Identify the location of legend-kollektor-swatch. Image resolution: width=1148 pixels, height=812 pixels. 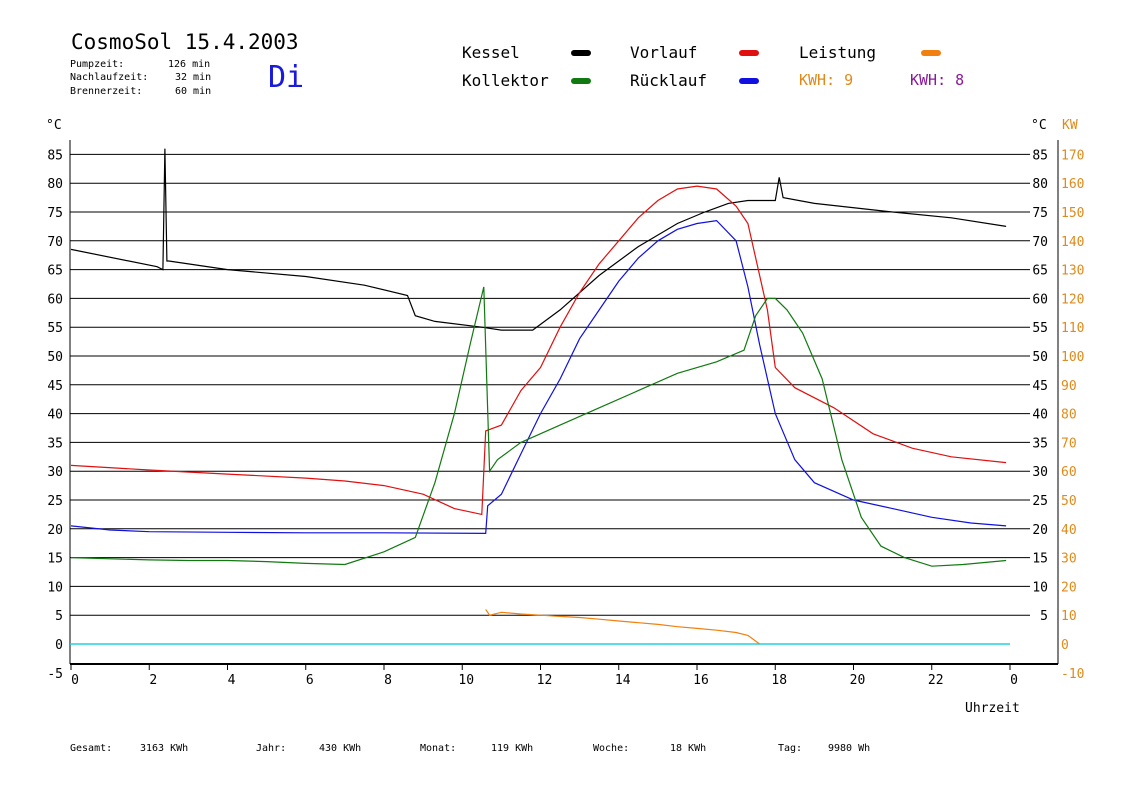
(581, 81).